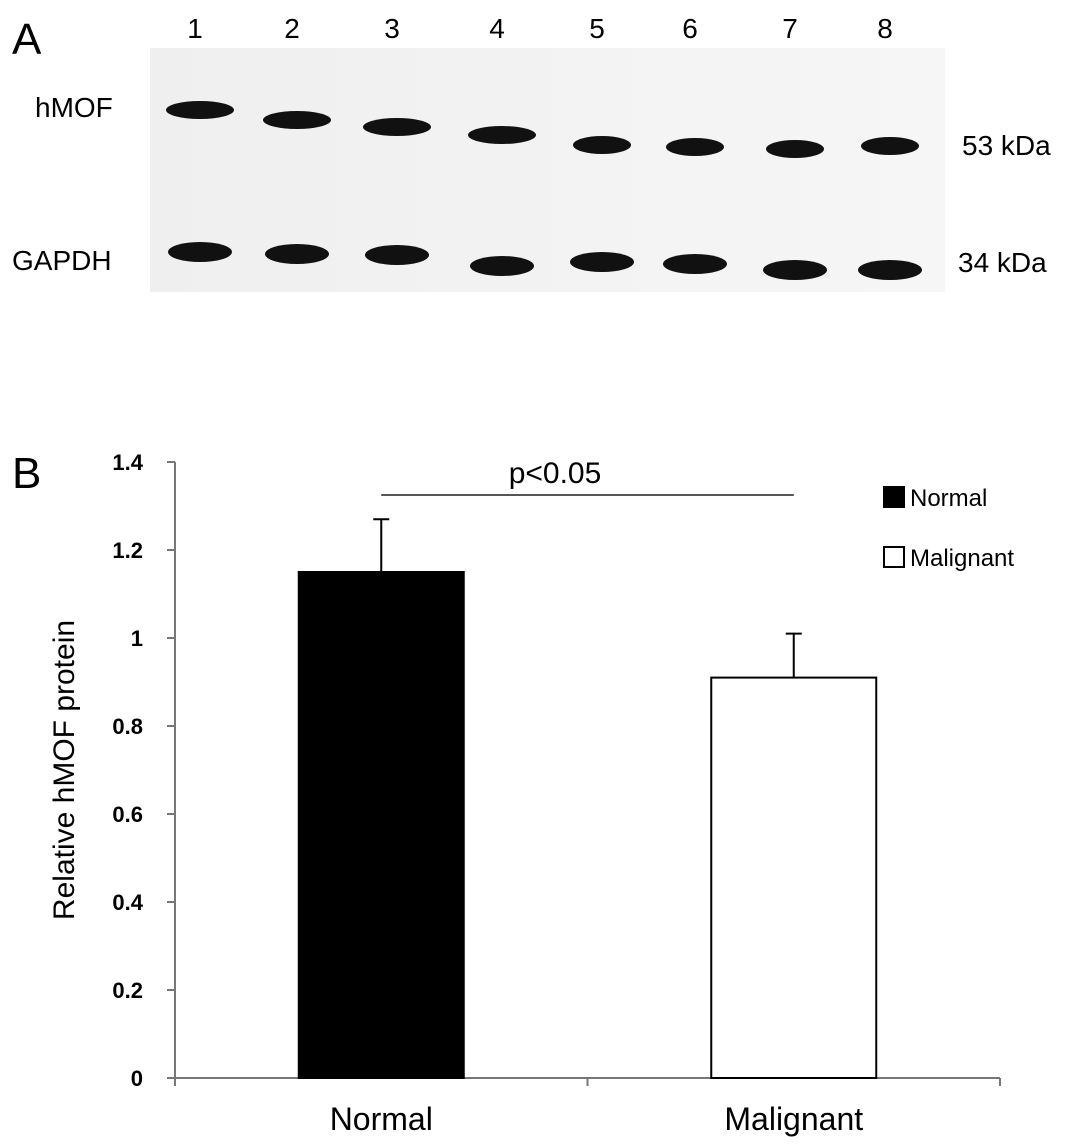 The image size is (1087, 1146). What do you see at coordinates (555, 473) in the screenshot?
I see `significance-label: p<0.05` at bounding box center [555, 473].